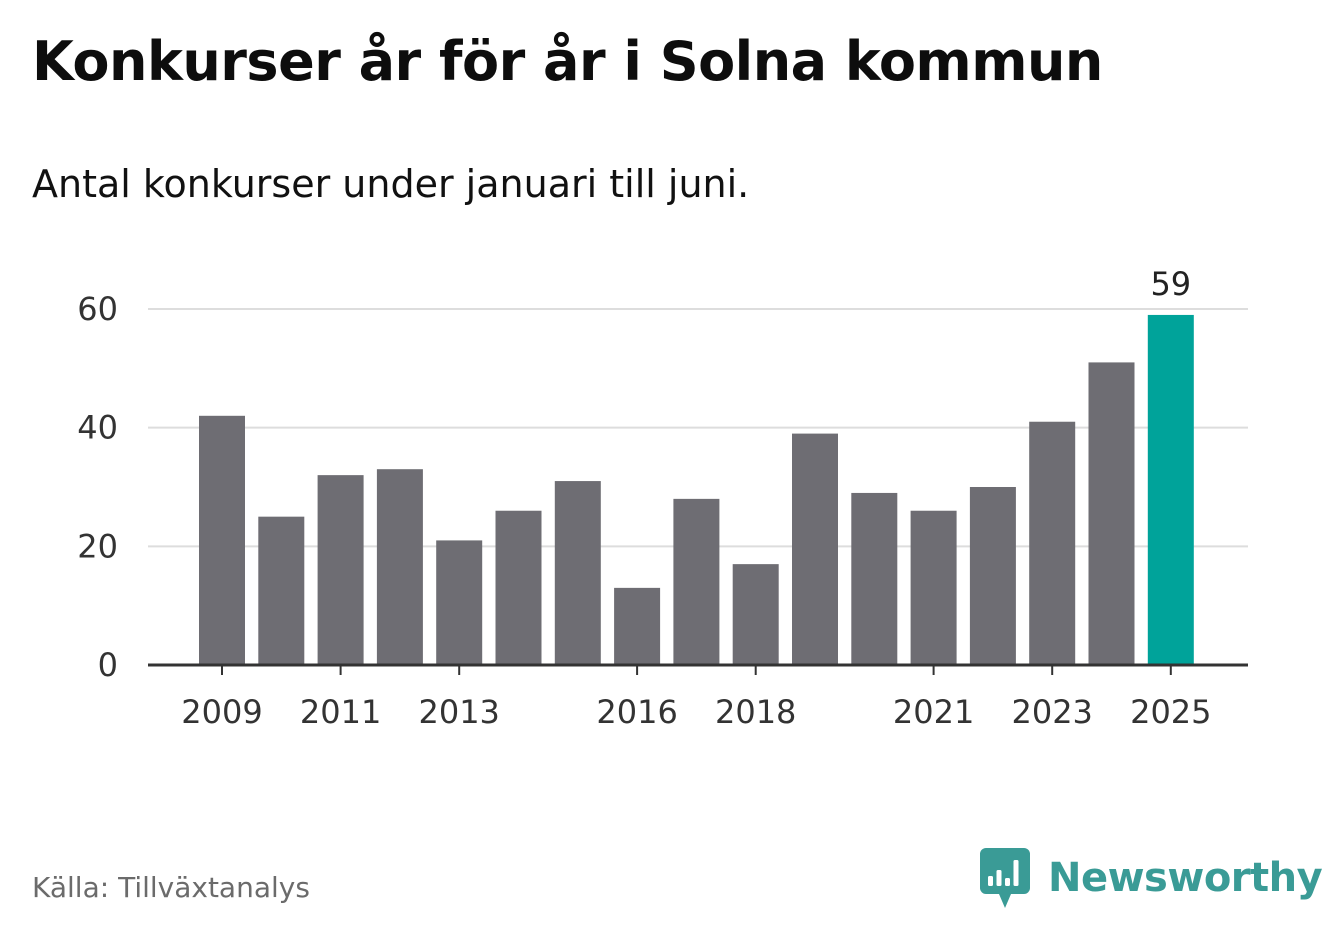  Describe the element at coordinates (1185, 878) in the screenshot. I see `brand-name: Newsworthy` at that location.